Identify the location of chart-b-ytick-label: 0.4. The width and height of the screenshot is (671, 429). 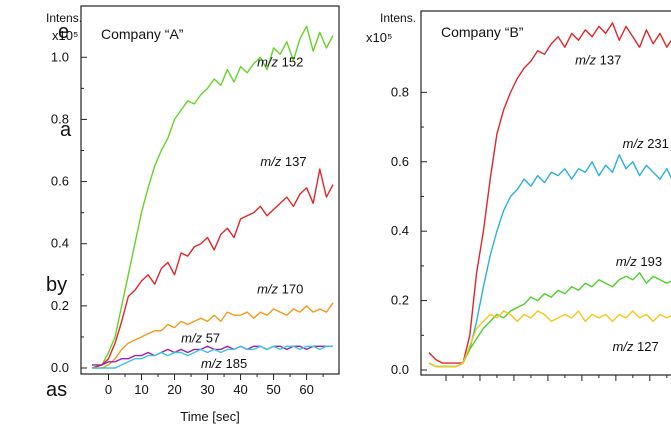
(400, 230).